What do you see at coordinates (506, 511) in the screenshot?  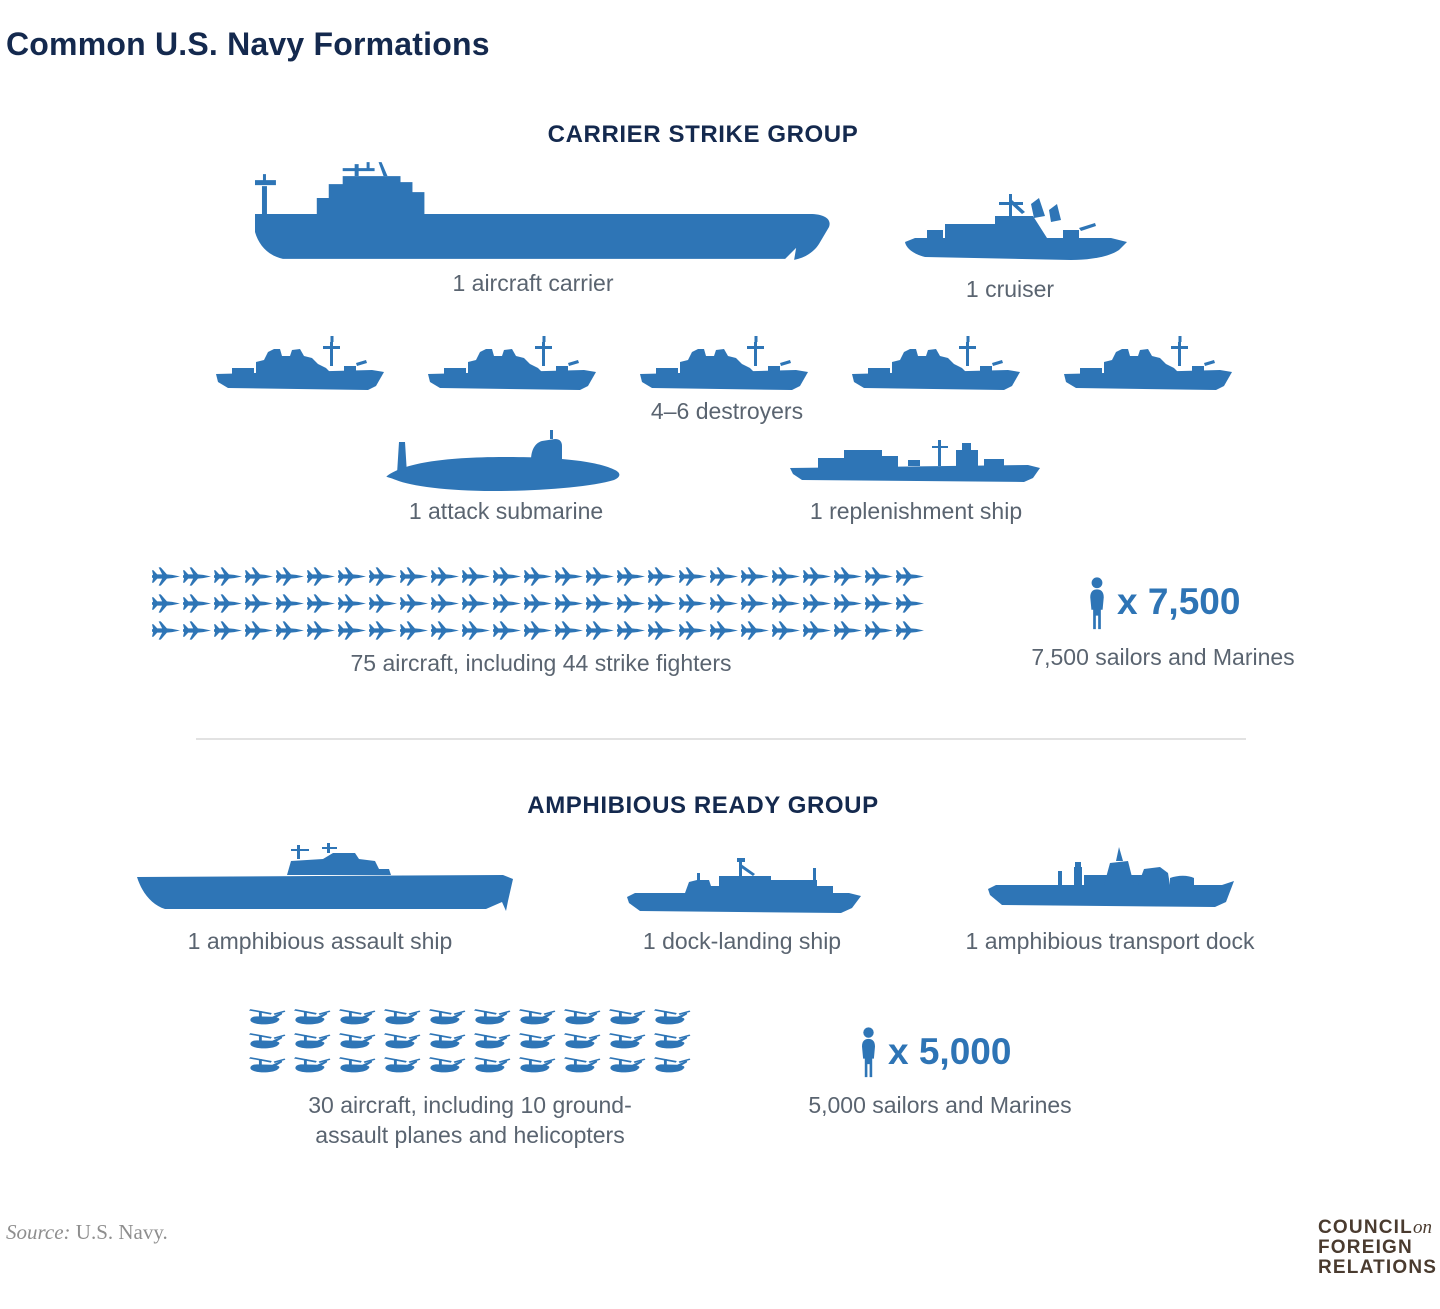 I see `attack-submarine-label: 1 attack submarine` at bounding box center [506, 511].